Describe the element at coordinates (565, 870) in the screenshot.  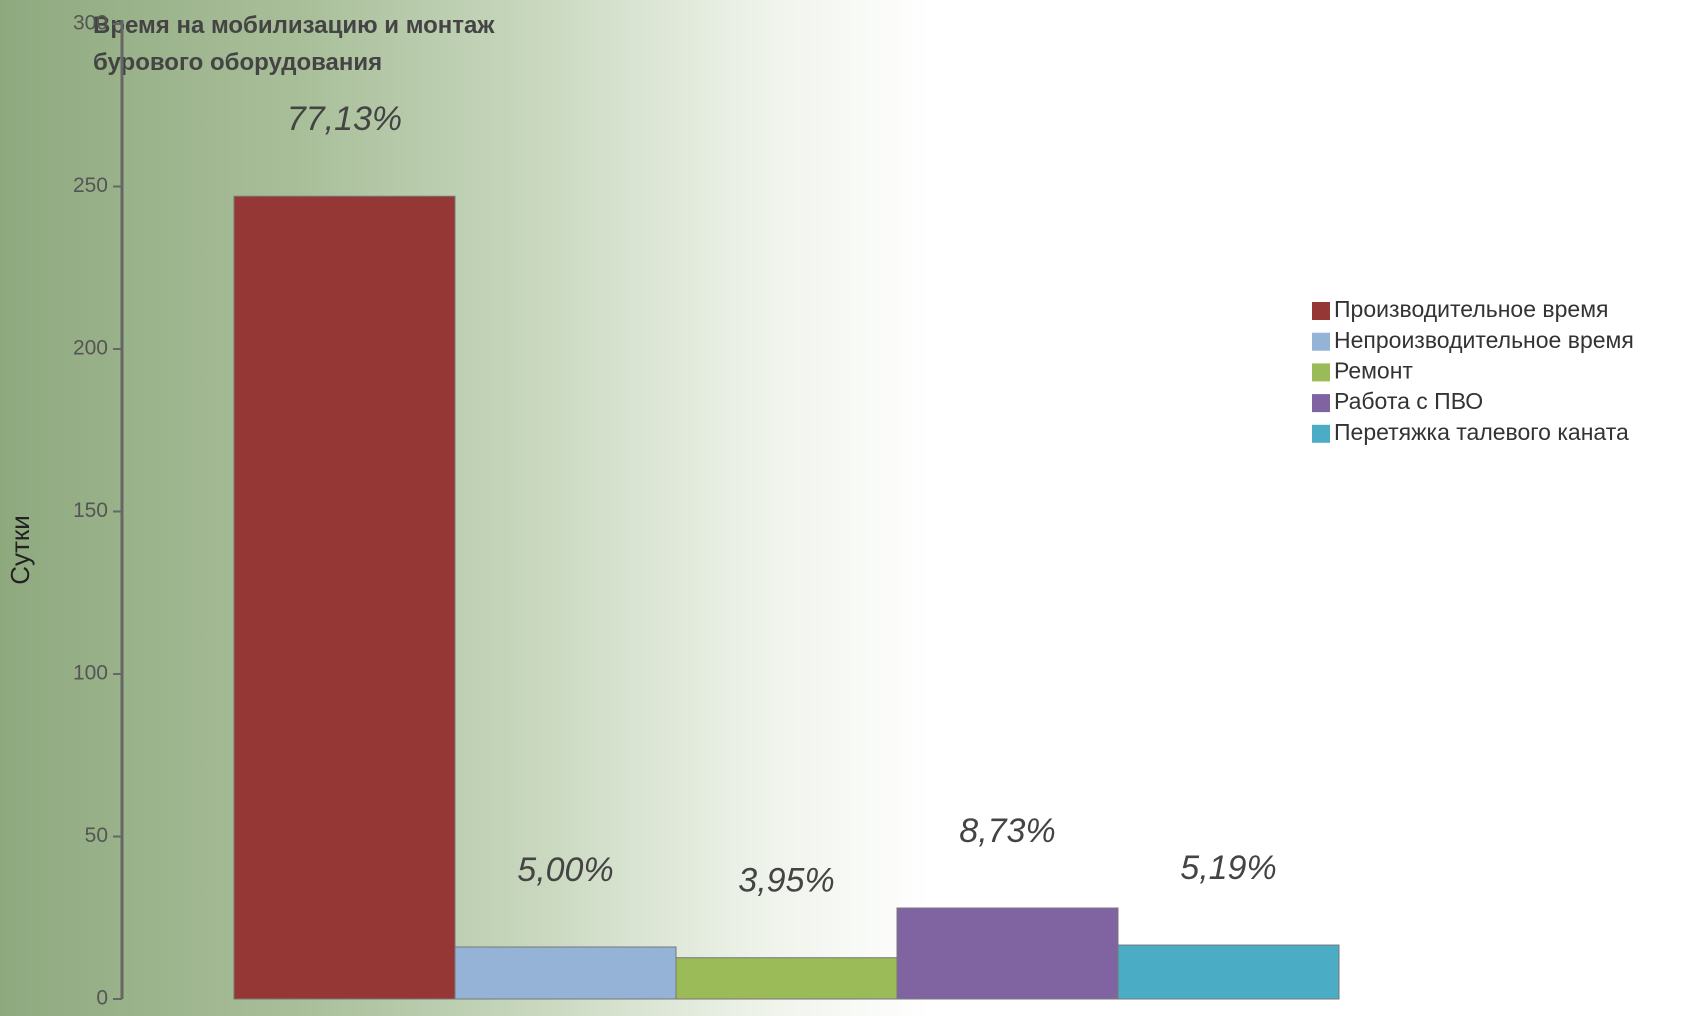
I see `value-label: 5,00%` at that location.